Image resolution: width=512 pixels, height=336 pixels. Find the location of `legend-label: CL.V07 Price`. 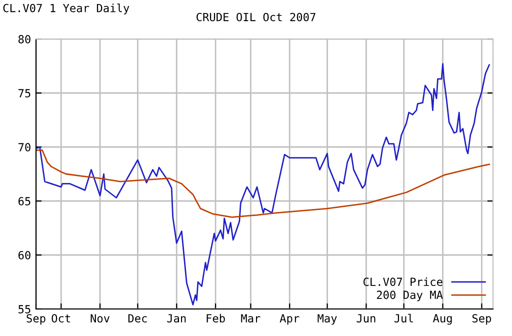

legend-label: CL.V07 Price is located at coordinates (402, 281).